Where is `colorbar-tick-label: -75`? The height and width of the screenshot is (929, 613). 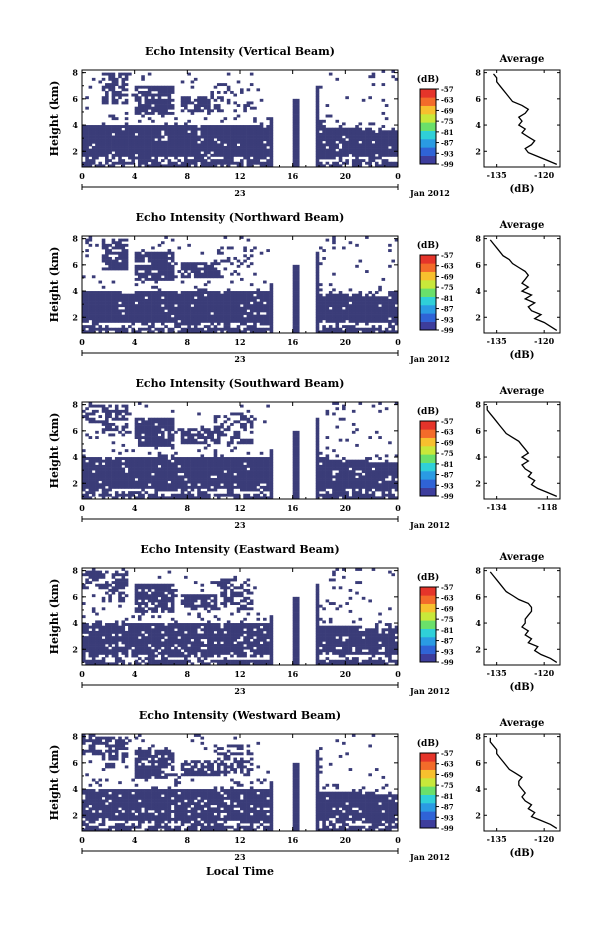 colorbar-tick-label: -75 is located at coordinates (447, 121).